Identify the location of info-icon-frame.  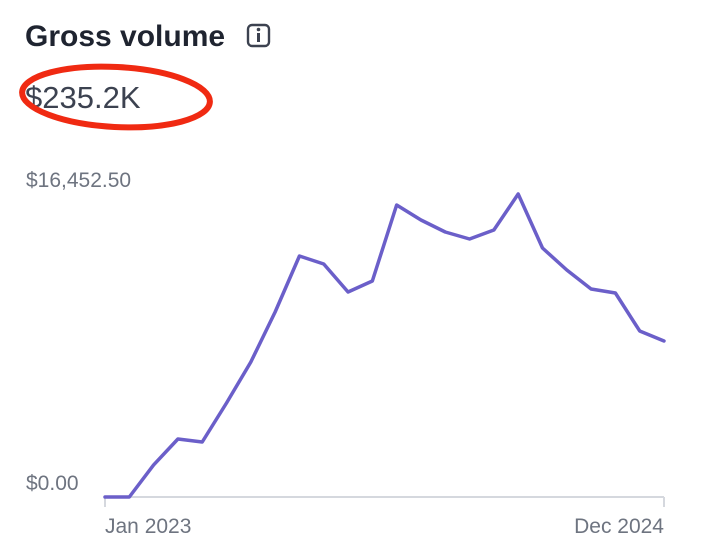
(258, 35).